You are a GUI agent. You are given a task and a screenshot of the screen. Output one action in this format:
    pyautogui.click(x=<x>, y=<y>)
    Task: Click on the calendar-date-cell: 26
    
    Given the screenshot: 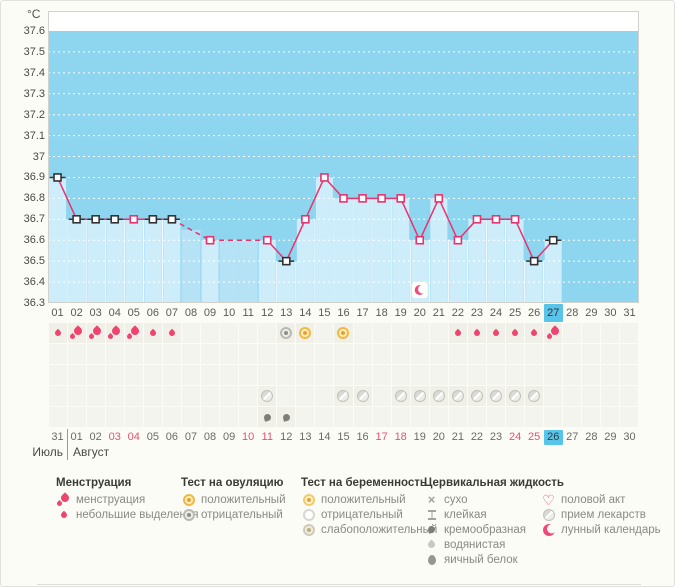 What is the action you would take?
    pyautogui.click(x=553, y=437)
    